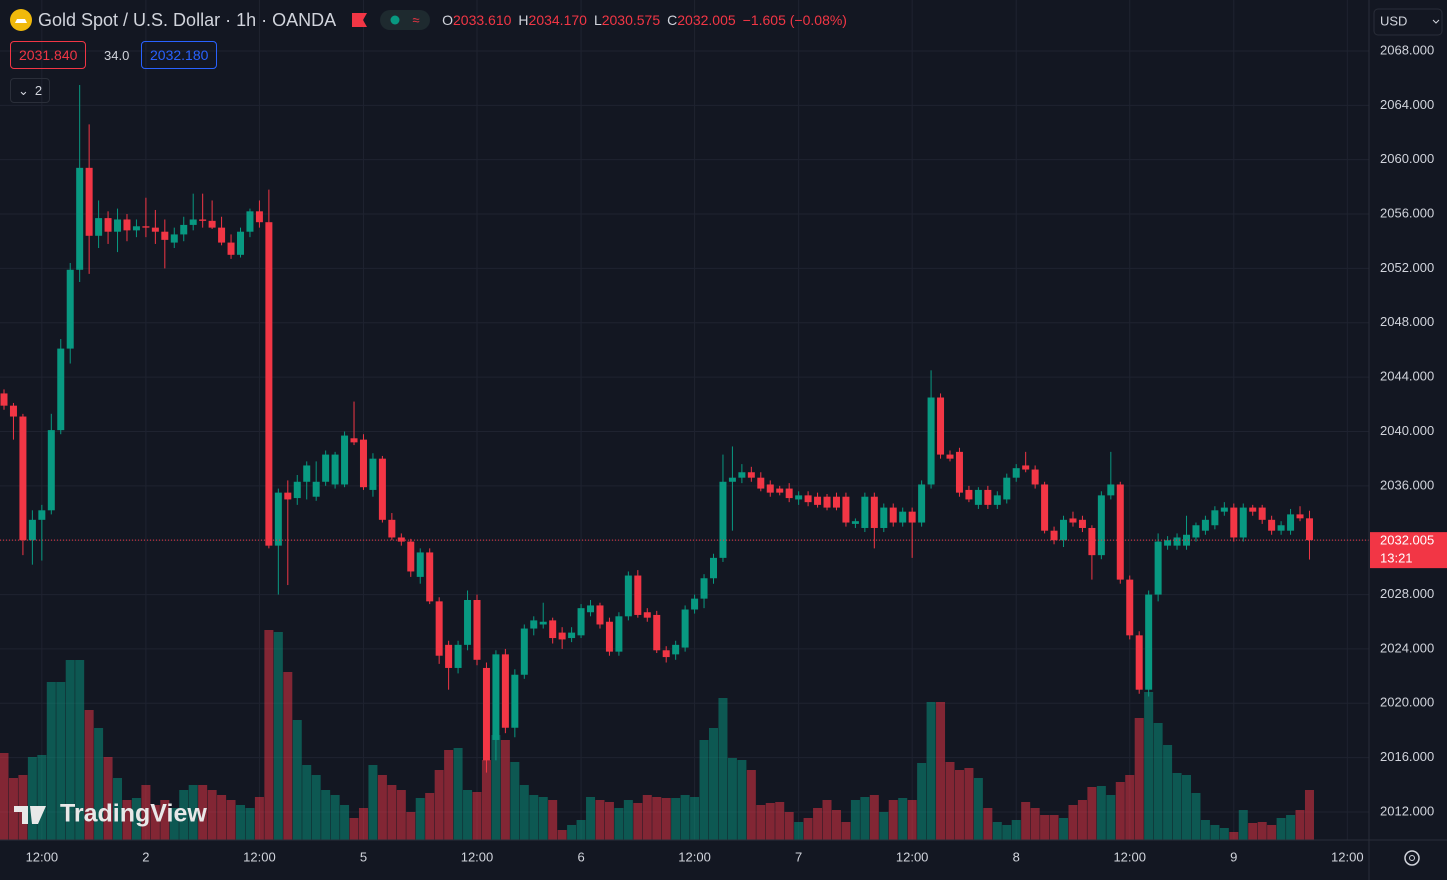  What do you see at coordinates (1412, 858) in the screenshot?
I see `settings-icon` at bounding box center [1412, 858].